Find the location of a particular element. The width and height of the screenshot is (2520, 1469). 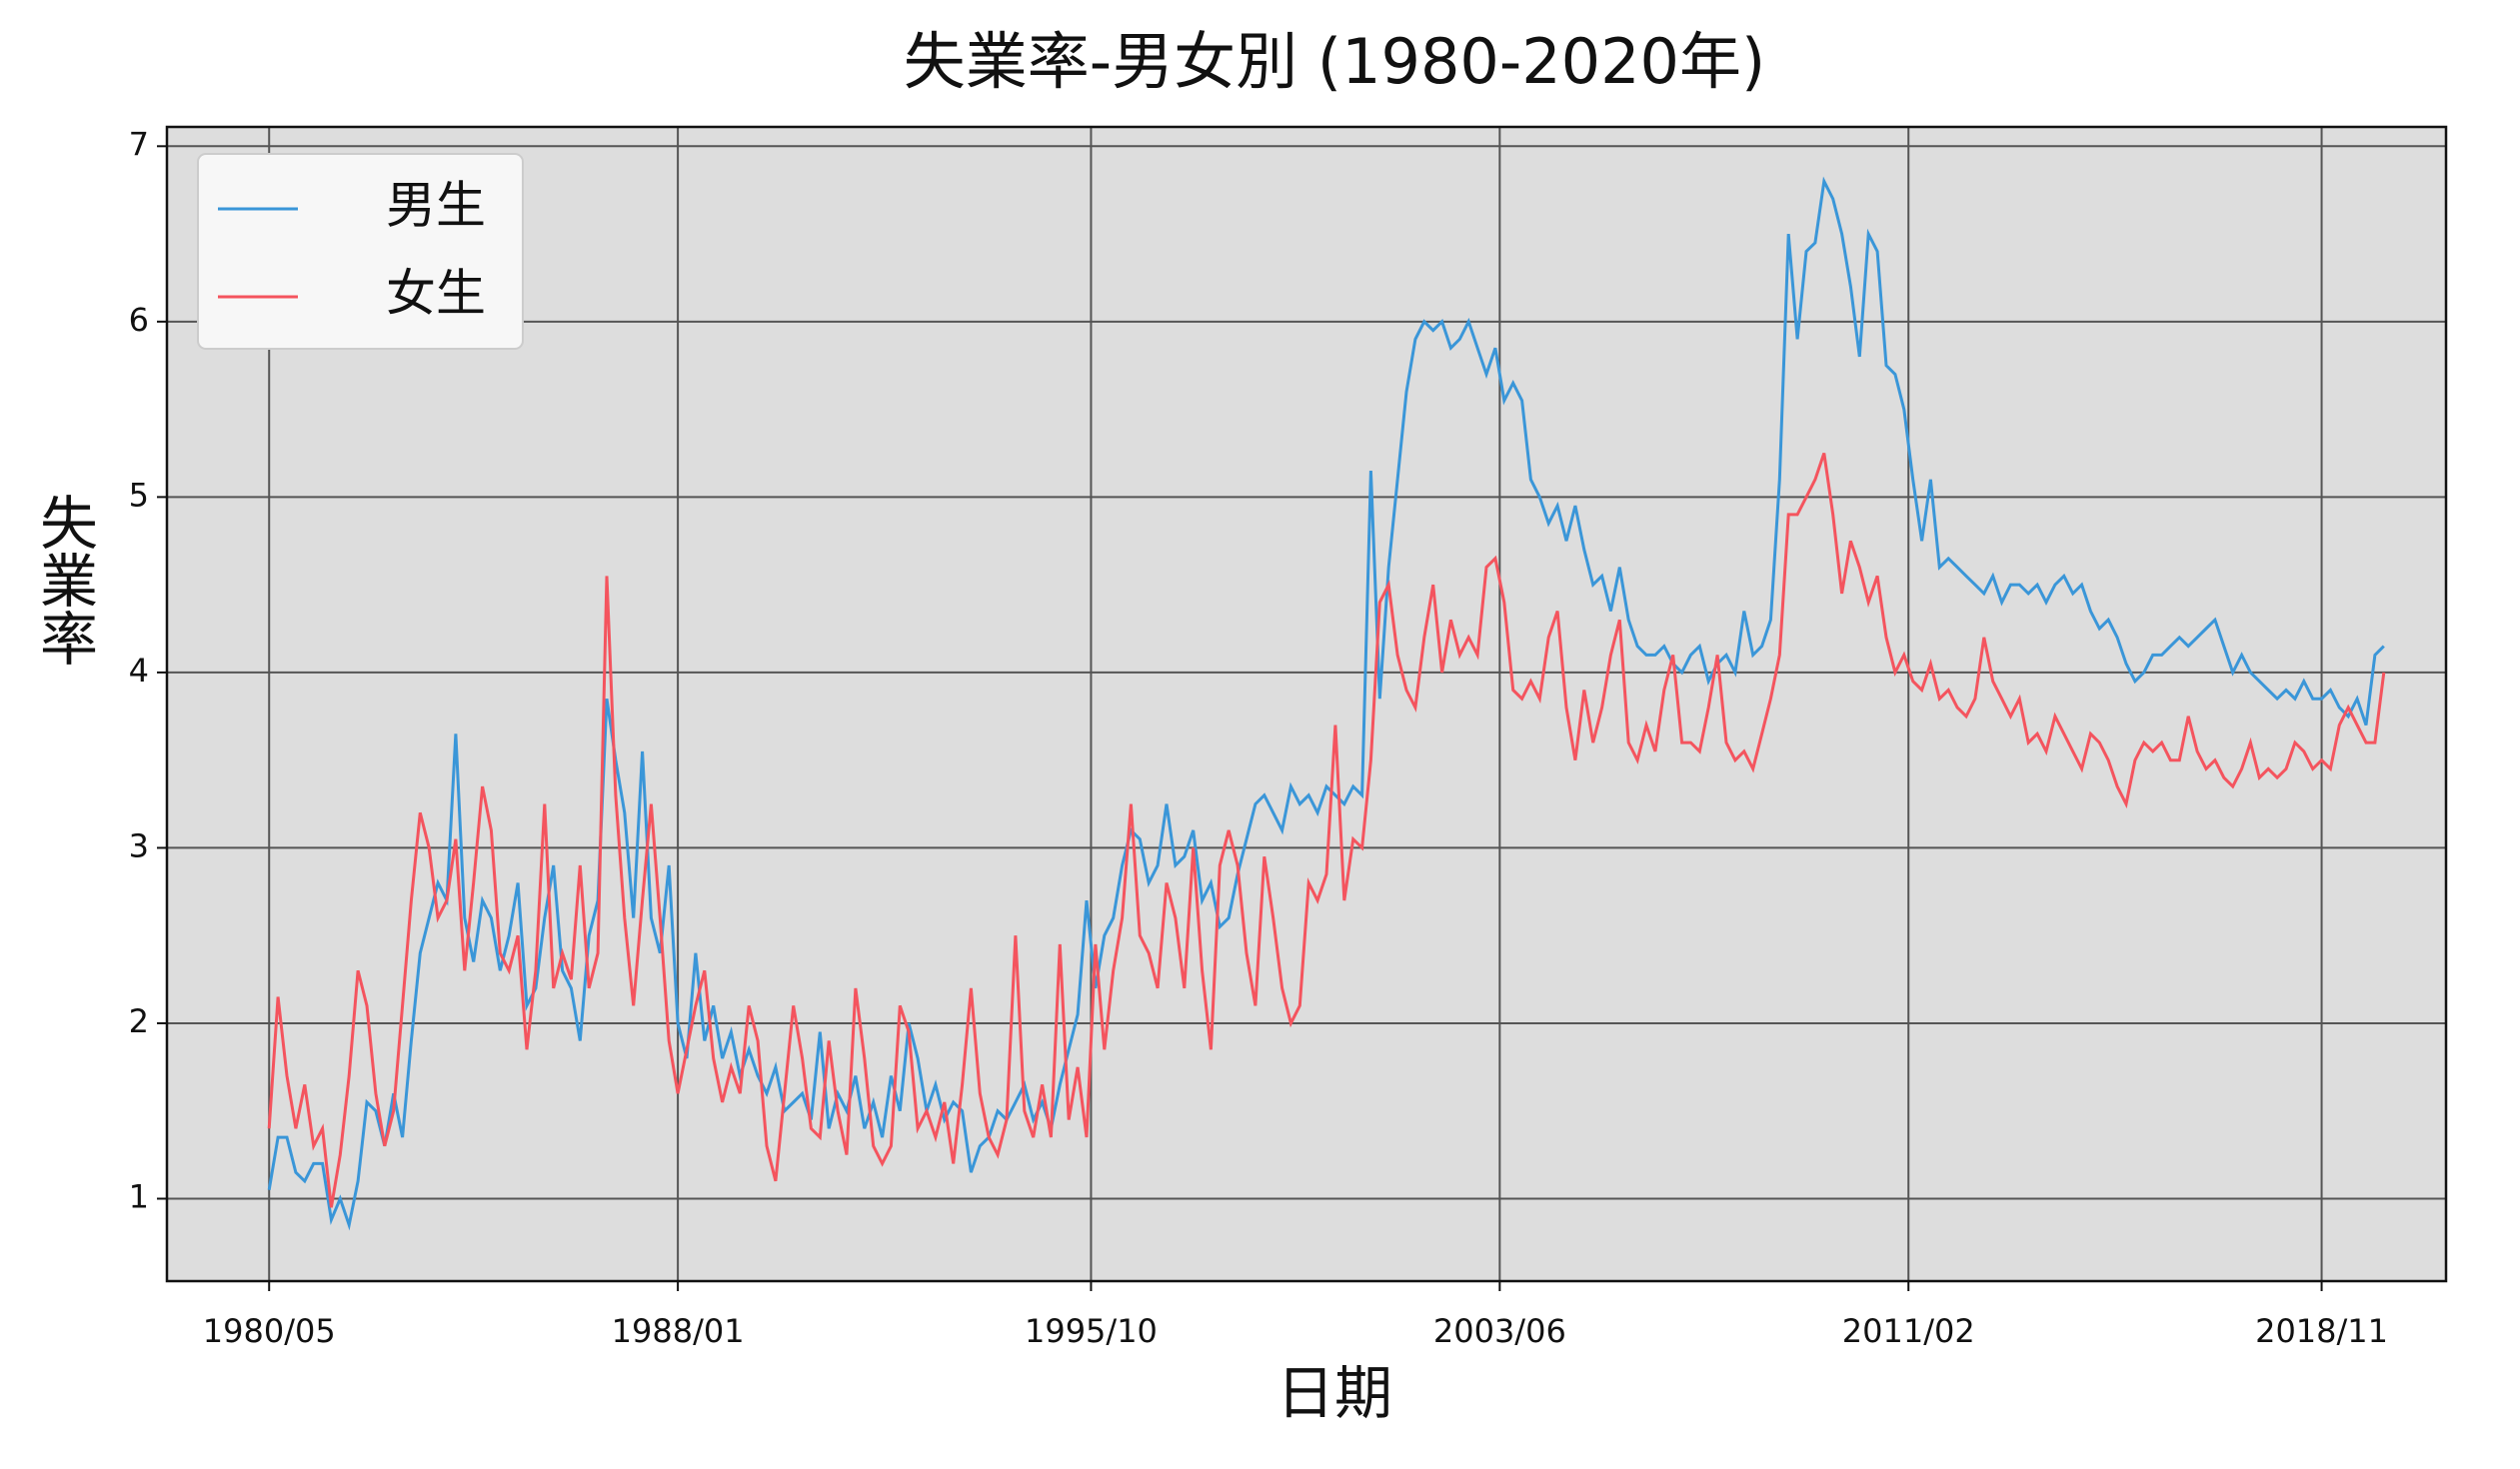

y-tick-label: 5 is located at coordinates (139, 495).